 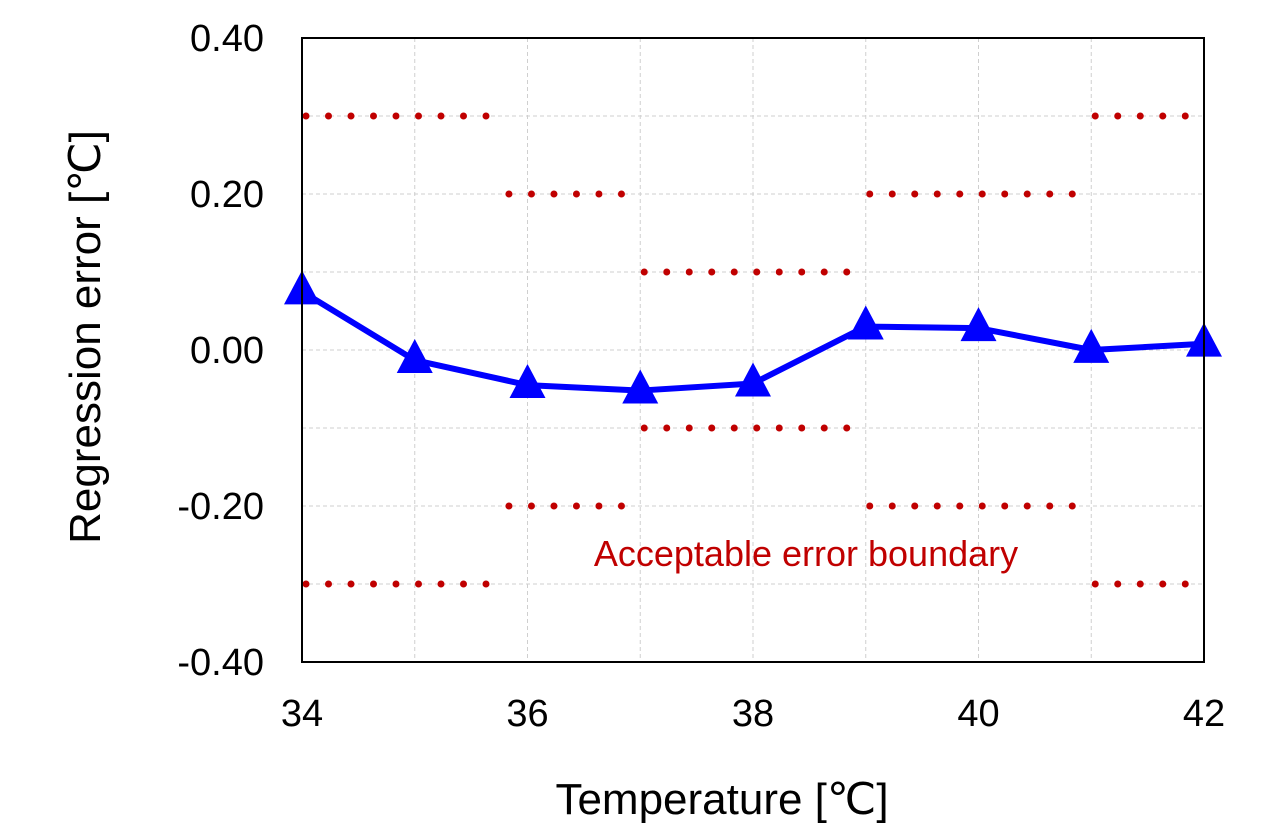 I want to click on y-axis-ticks: 0.40 0.20 0.00 -0.20 -0.40, so click(x=220, y=351).